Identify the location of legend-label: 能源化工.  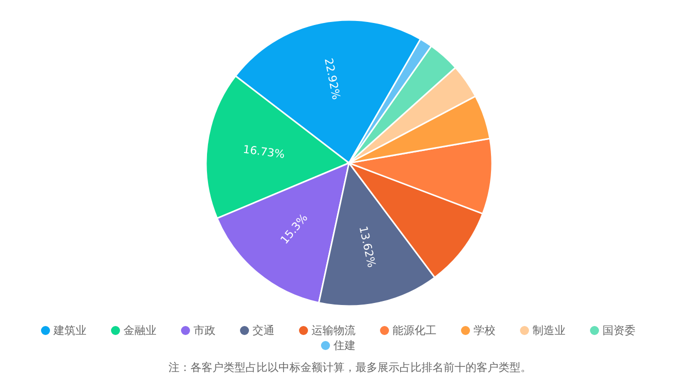
(414, 330).